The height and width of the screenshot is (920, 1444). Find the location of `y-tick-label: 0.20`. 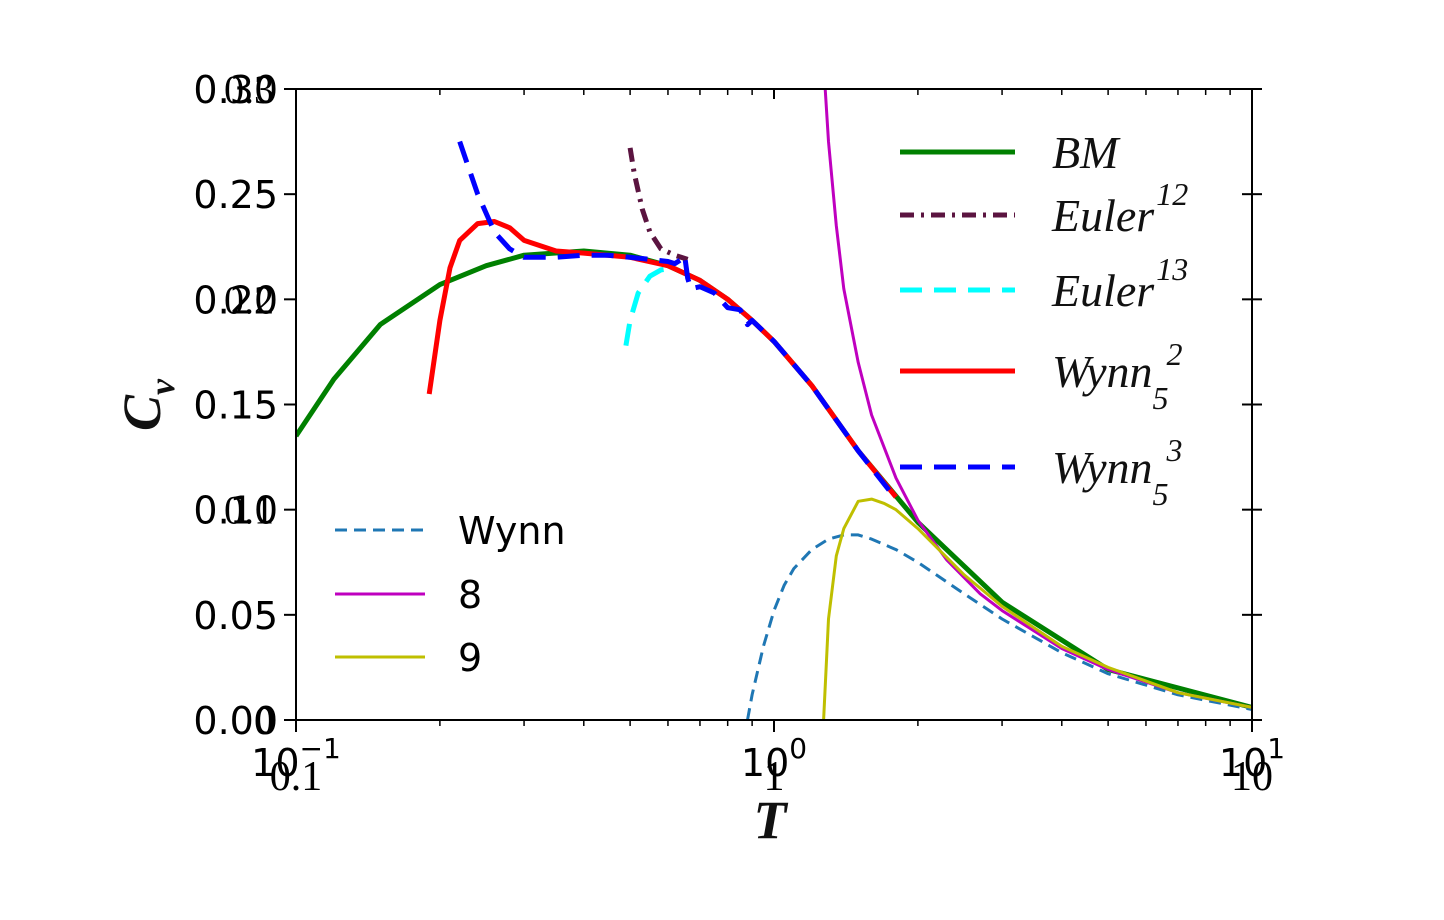

y-tick-label: 0.20 is located at coordinates (235, 300).